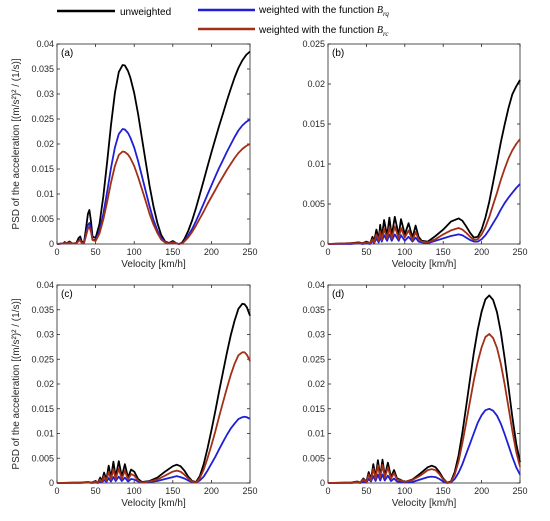  Describe the element at coordinates (316, 30) in the screenshot. I see `legend-label-brc-text: weighted with the function` at that location.